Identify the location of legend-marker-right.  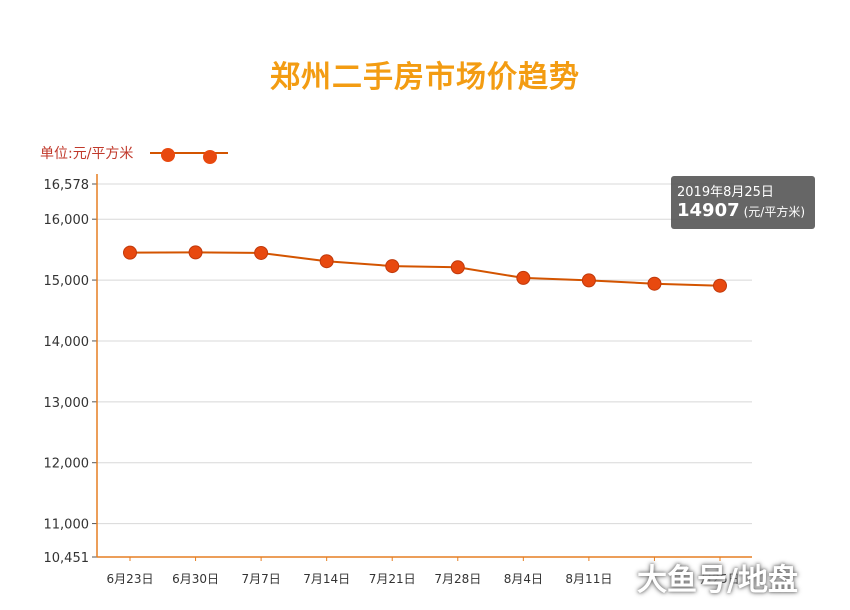
(210, 157).